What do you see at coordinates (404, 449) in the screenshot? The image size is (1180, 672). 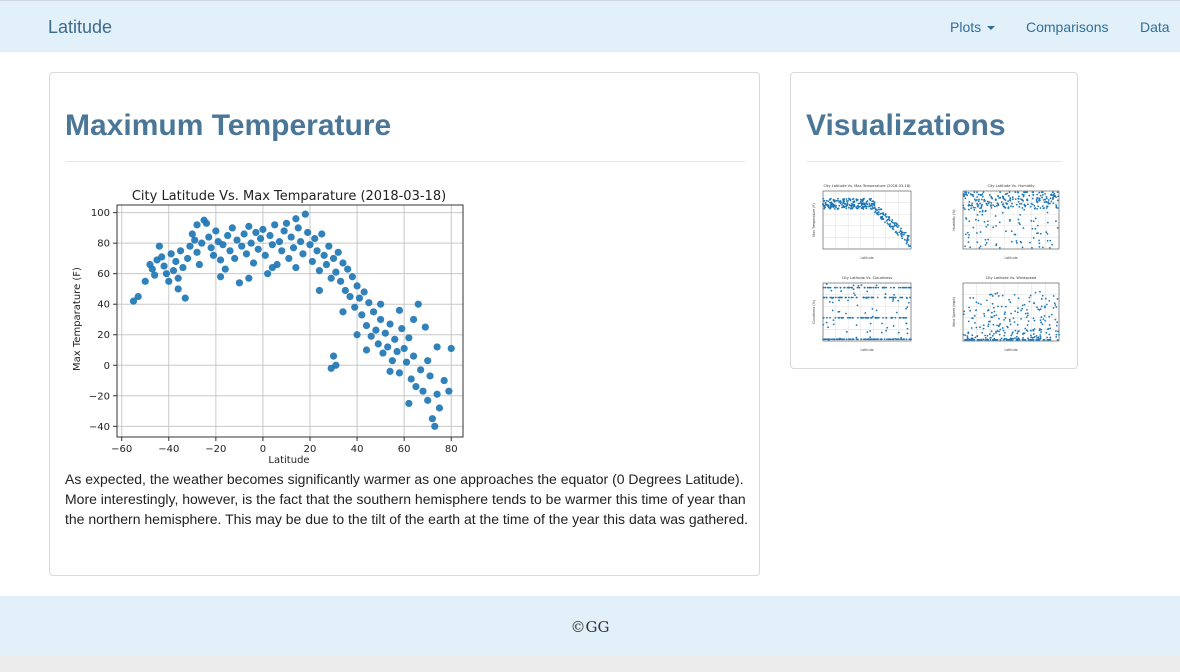 I see `x-tick-label: 60` at bounding box center [404, 449].